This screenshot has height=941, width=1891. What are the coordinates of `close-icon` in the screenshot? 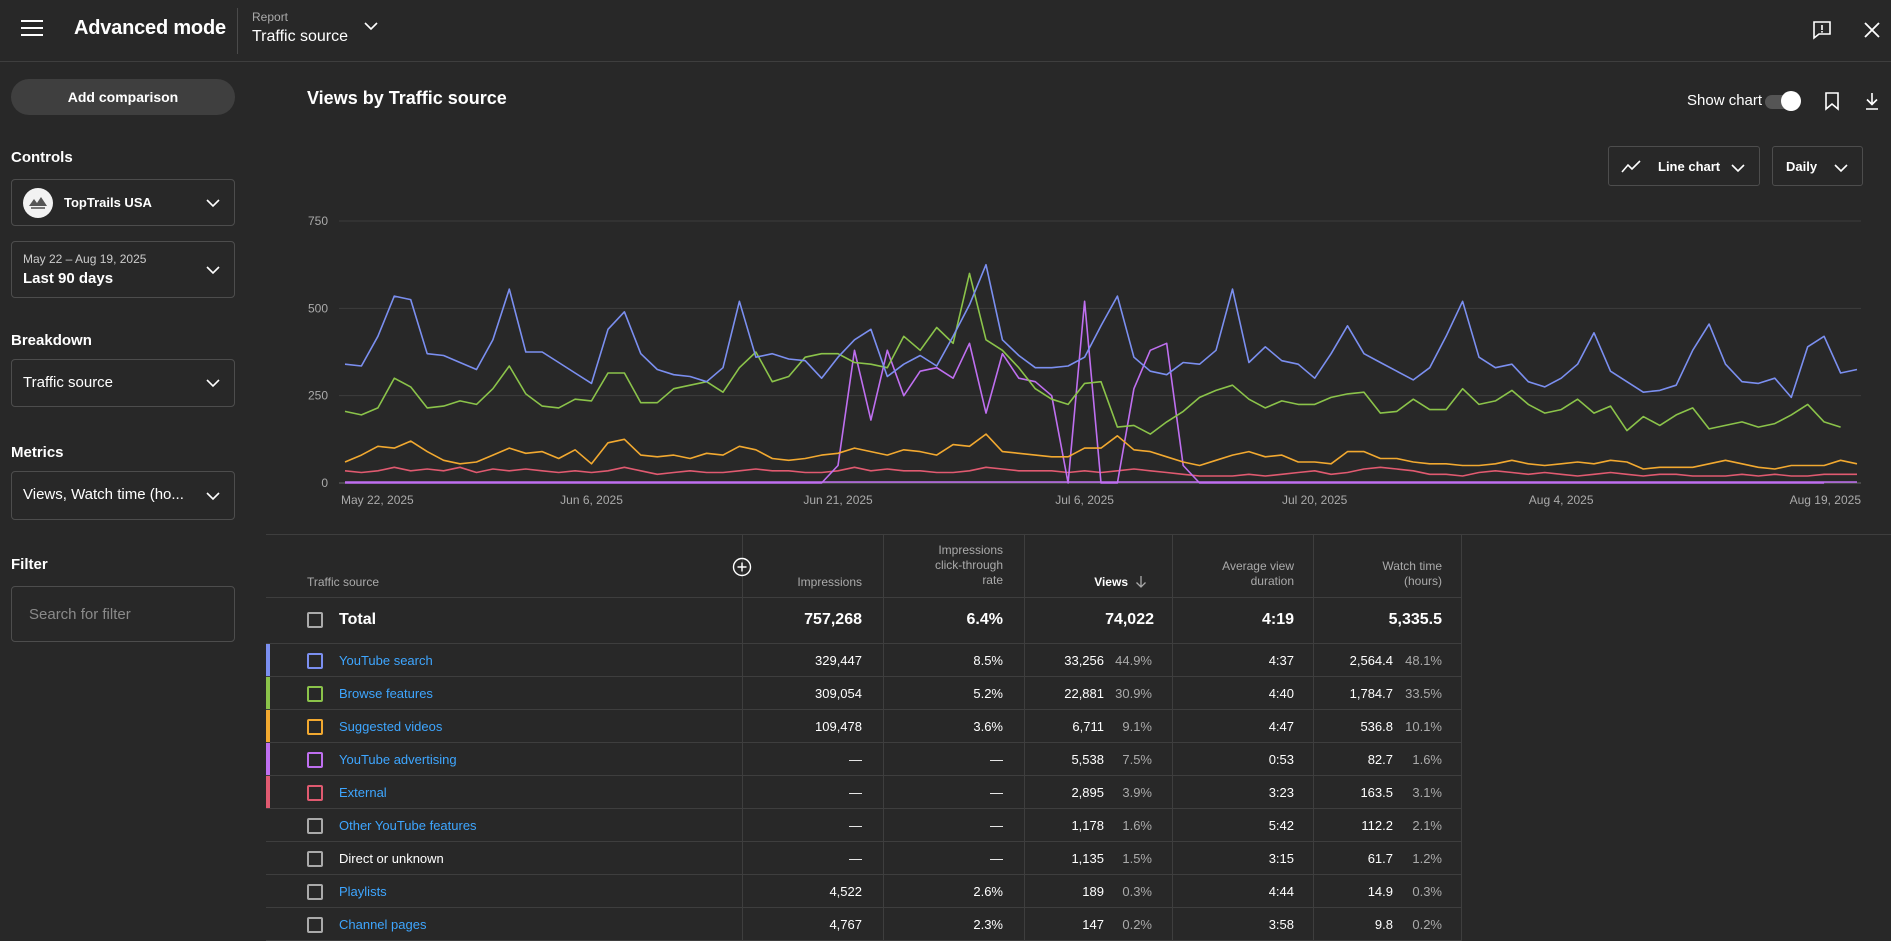 It's located at (1872, 30).